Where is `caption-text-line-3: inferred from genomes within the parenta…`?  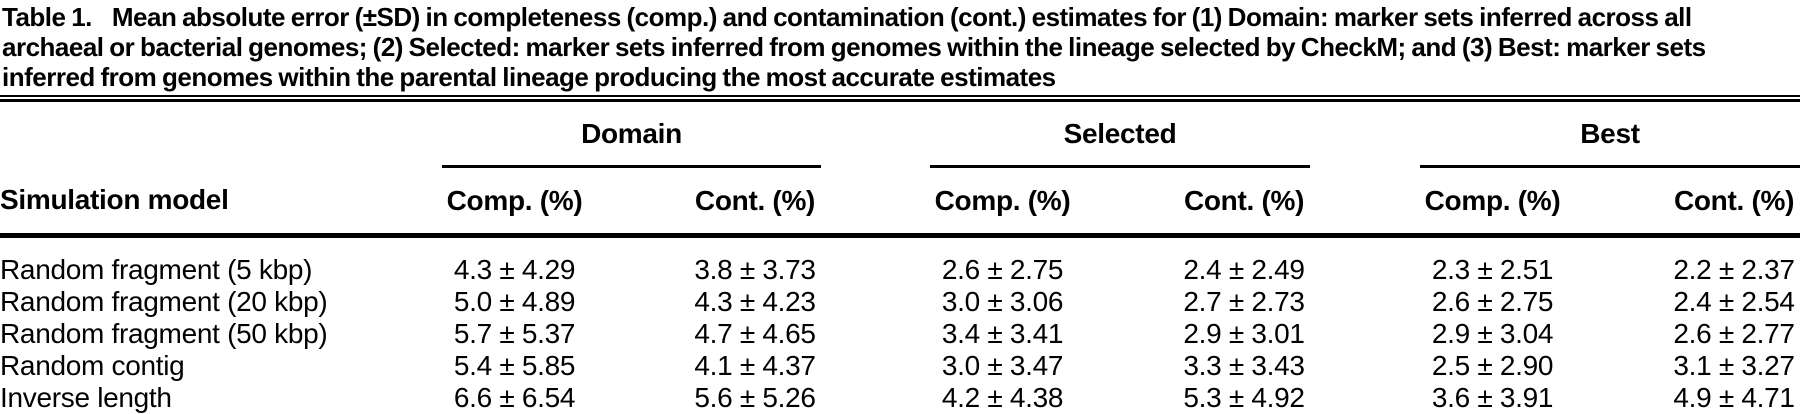 caption-text-line-3: inferred from genomes within the parenta… is located at coordinates (529, 77).